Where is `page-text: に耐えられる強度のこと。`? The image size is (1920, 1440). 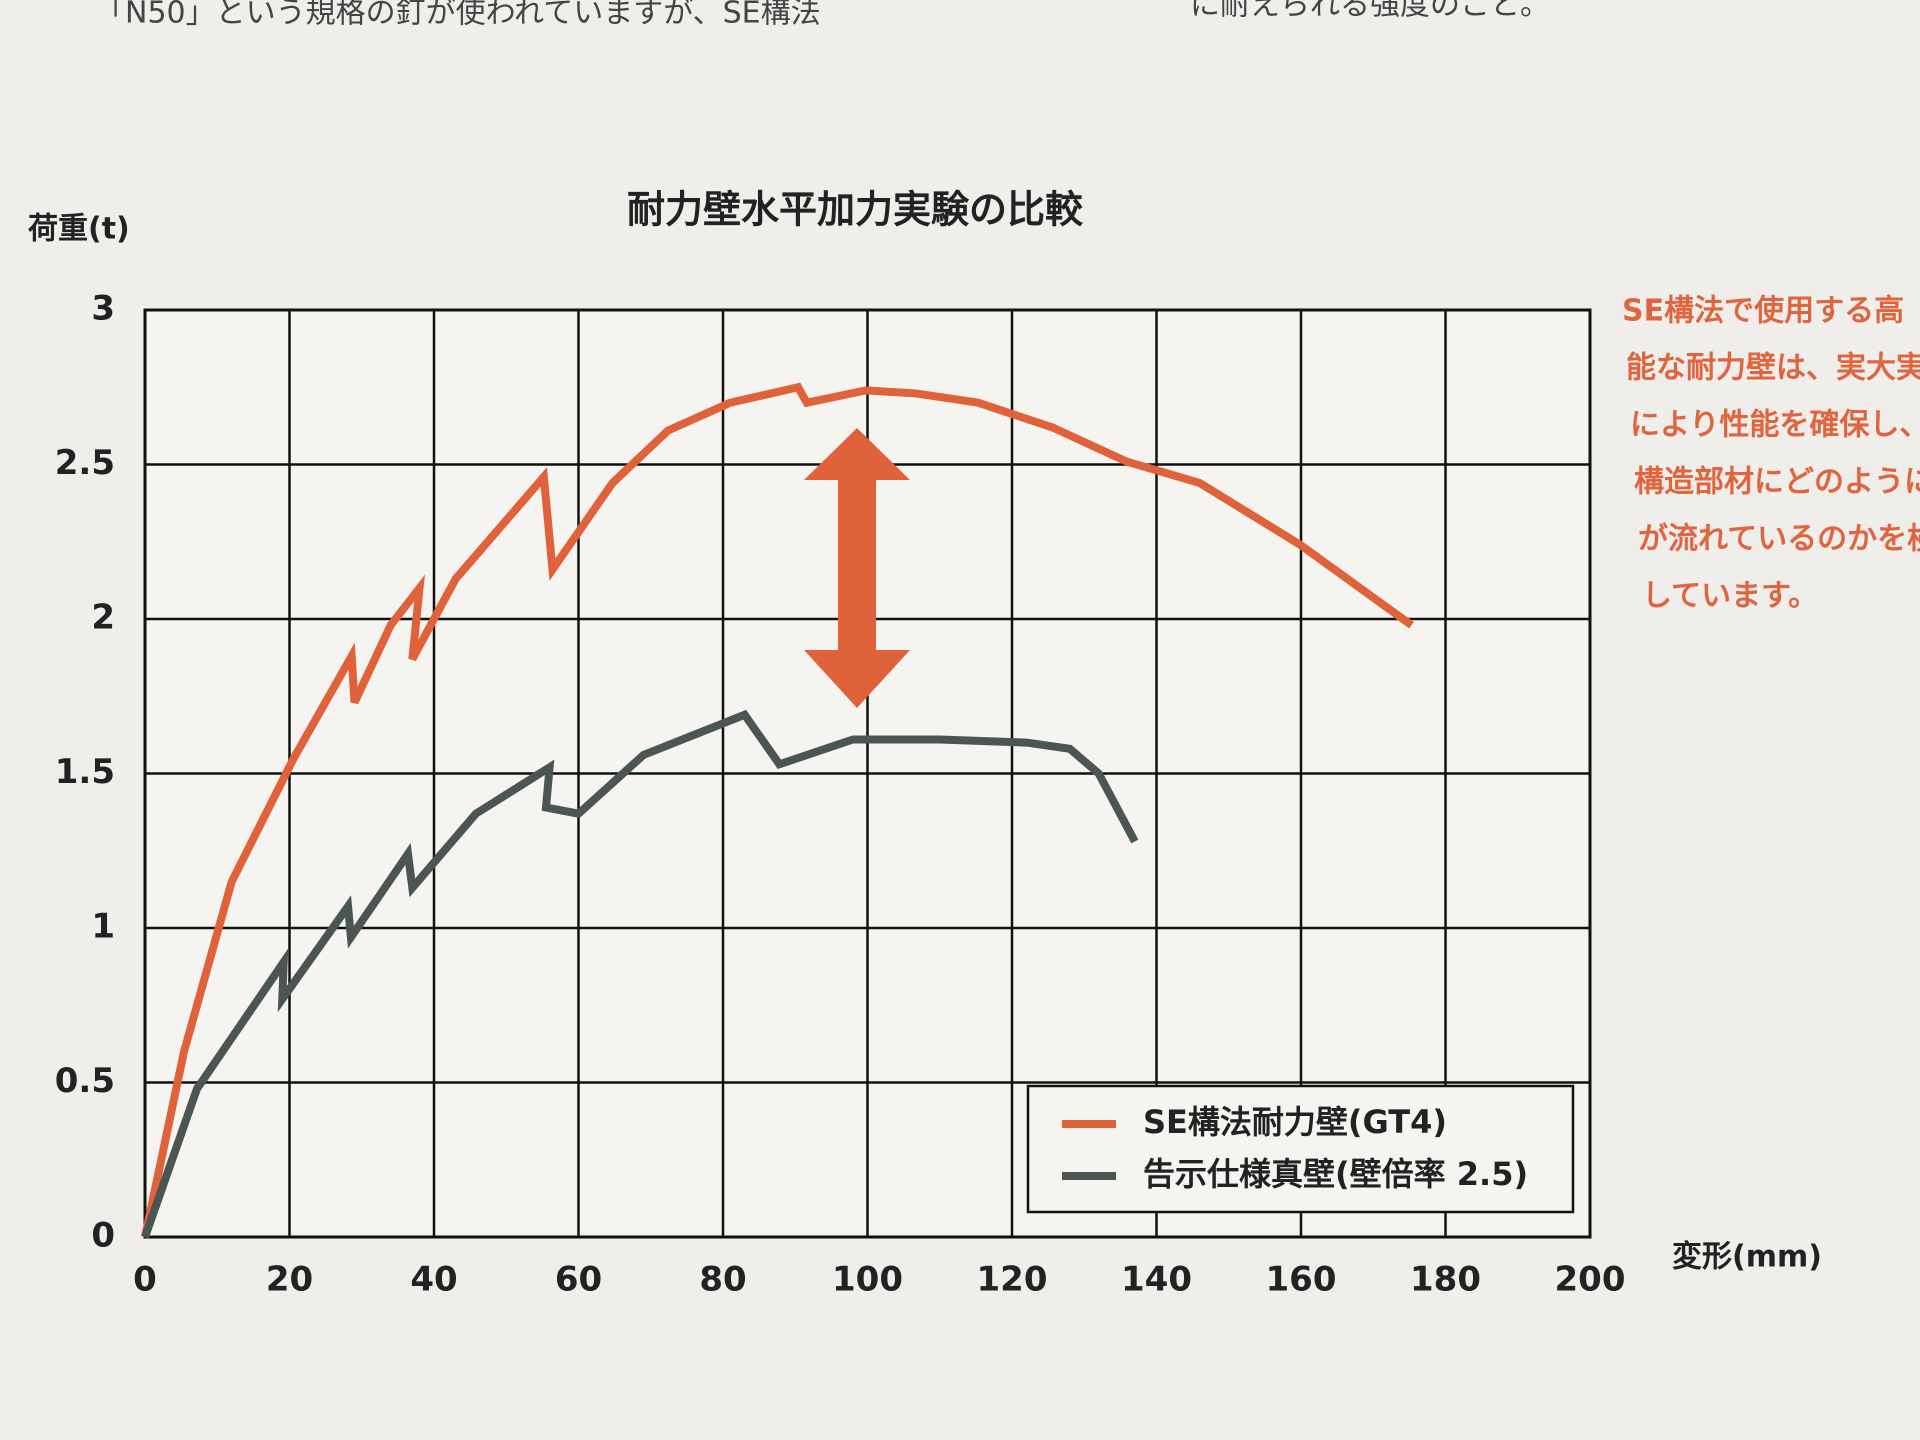 page-text: に耐えられる強度のこと。 is located at coordinates (1370, 11).